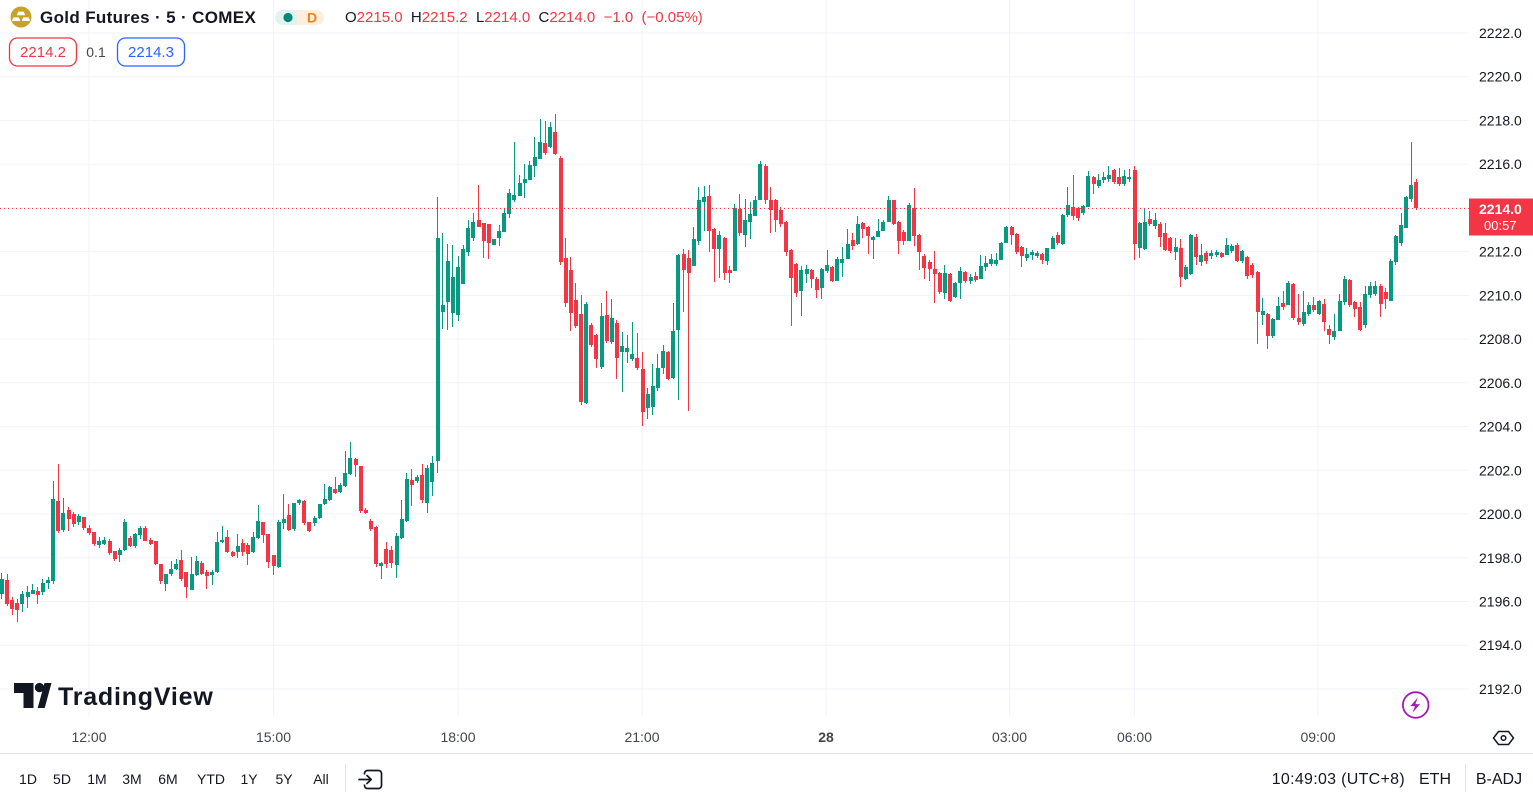 The image size is (1533, 801). I want to click on svg-text: All, so click(321, 779).